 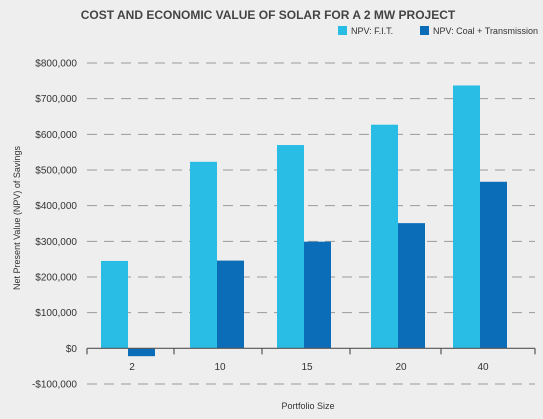 What do you see at coordinates (56, 278) in the screenshot?
I see `y-tick-label: $200,000` at bounding box center [56, 278].